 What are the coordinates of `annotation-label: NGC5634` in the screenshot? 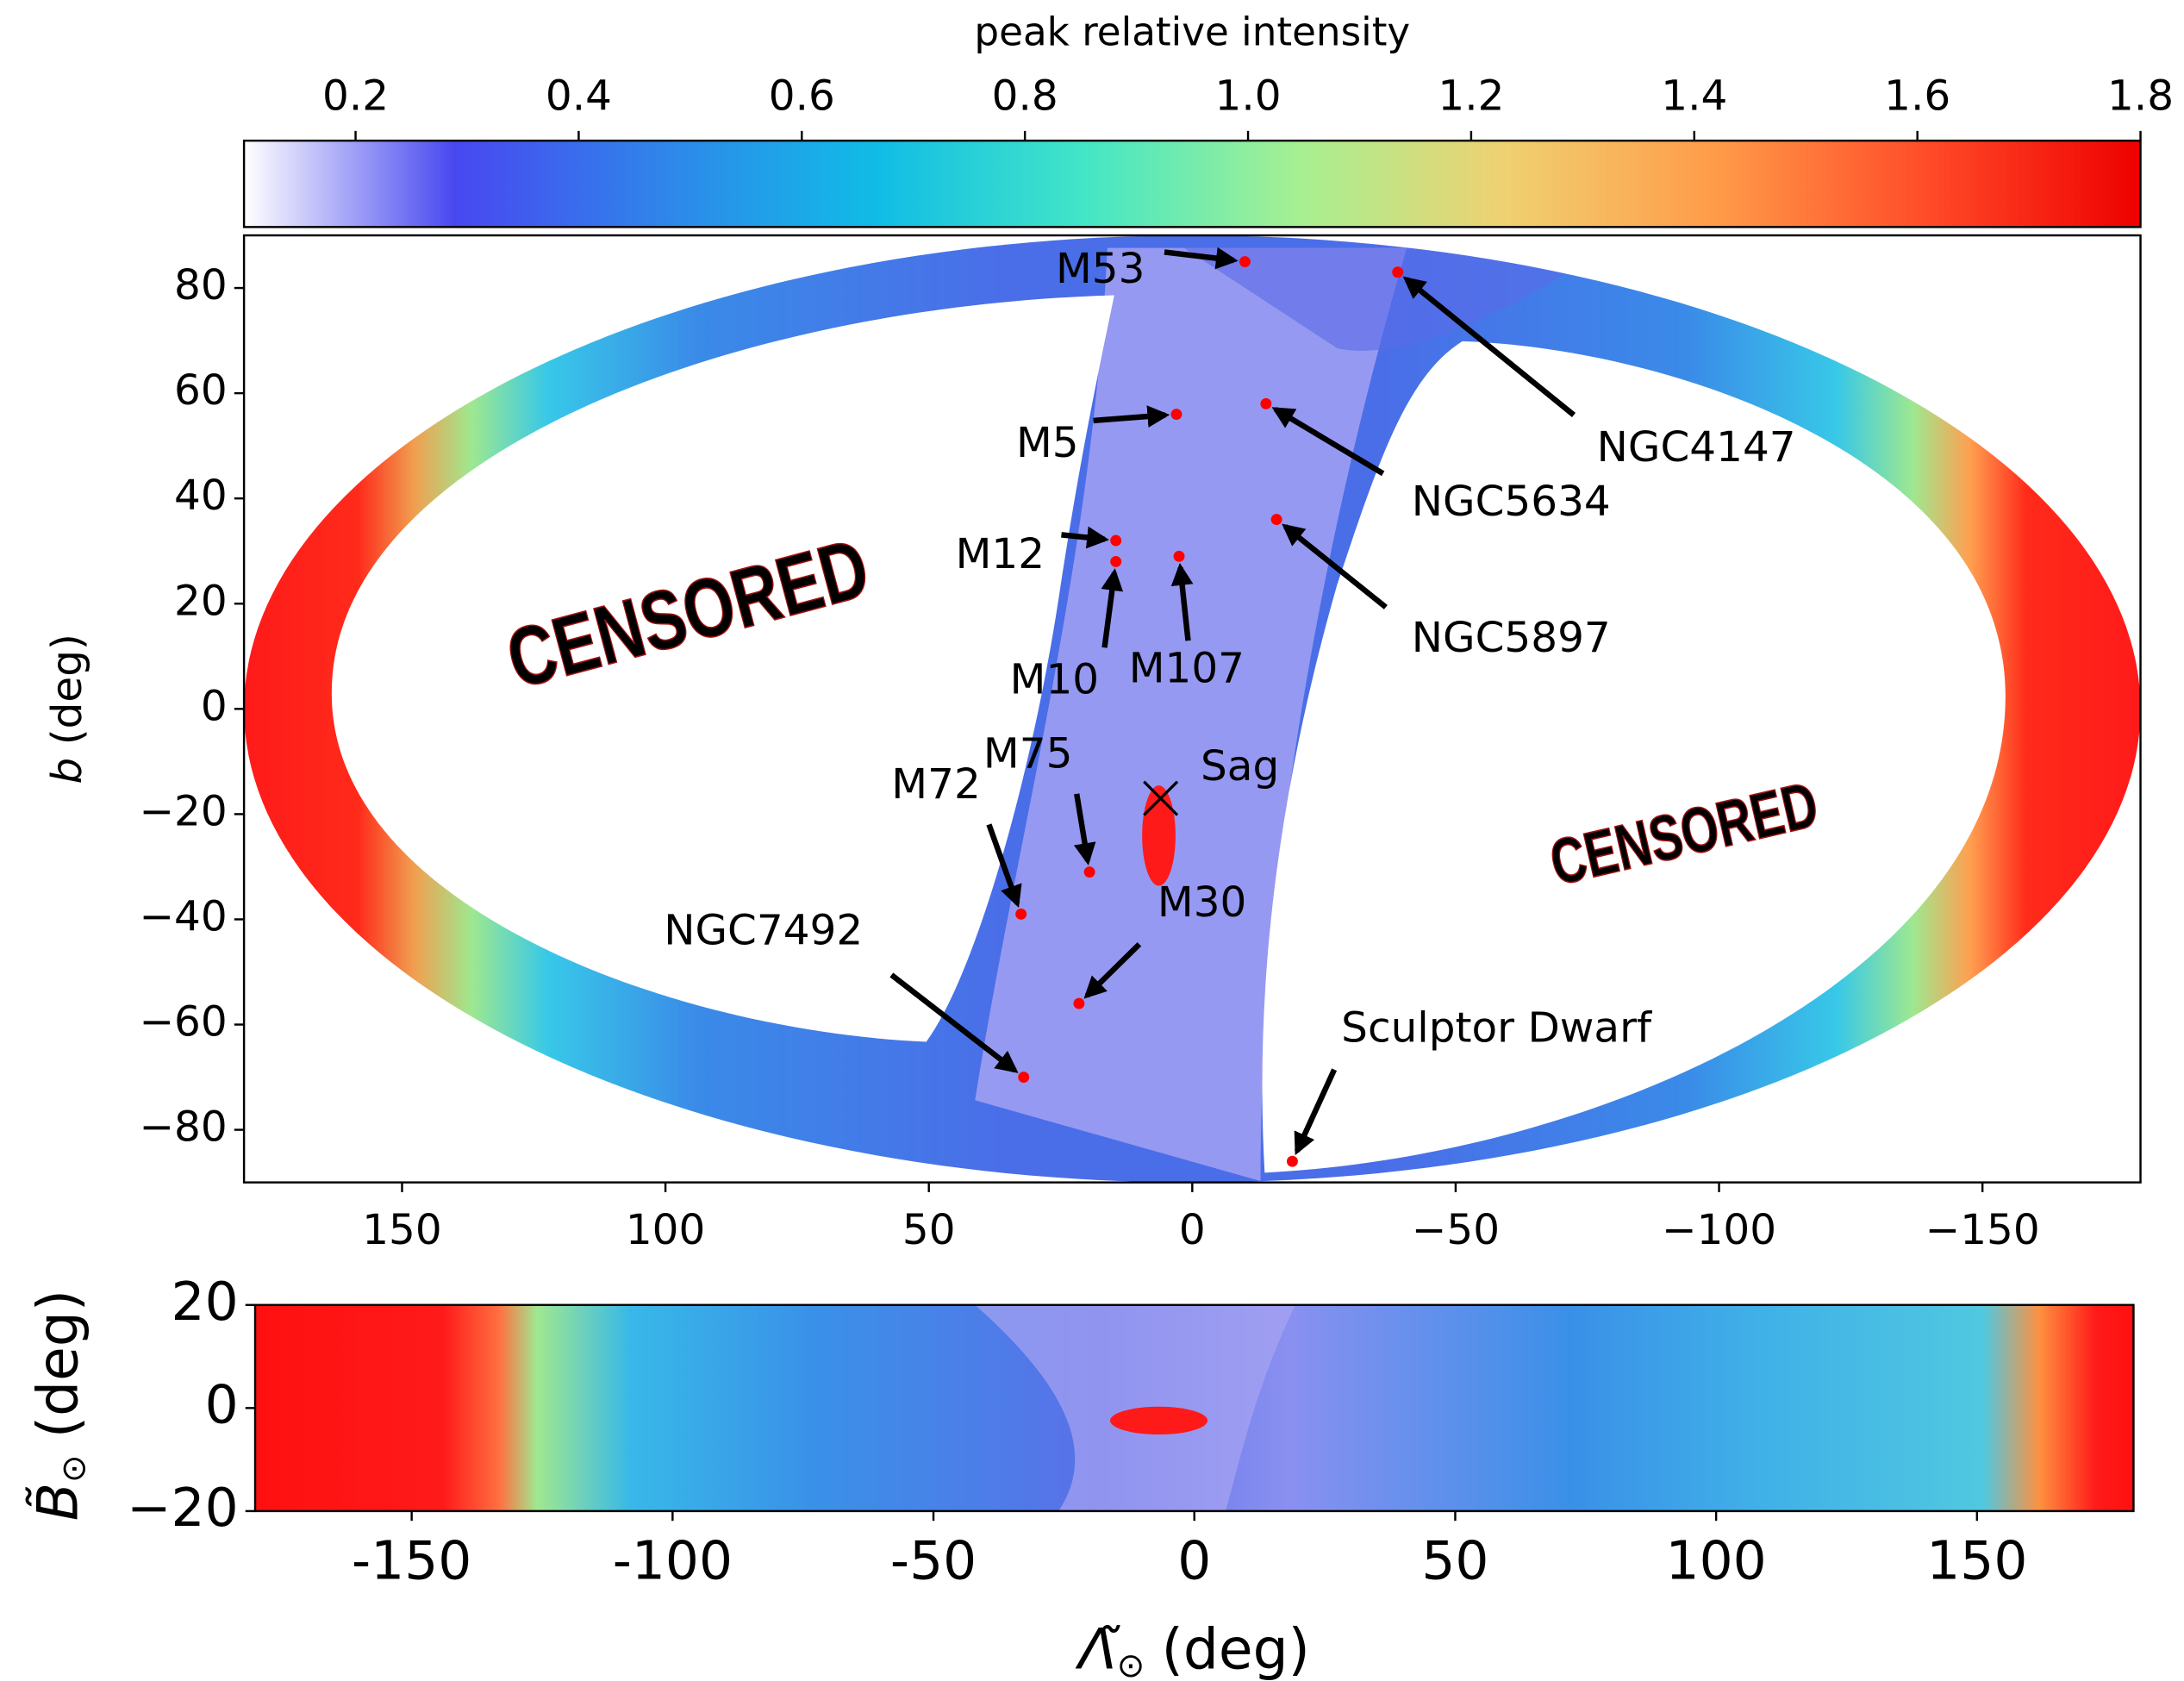 It's located at (1512, 502).